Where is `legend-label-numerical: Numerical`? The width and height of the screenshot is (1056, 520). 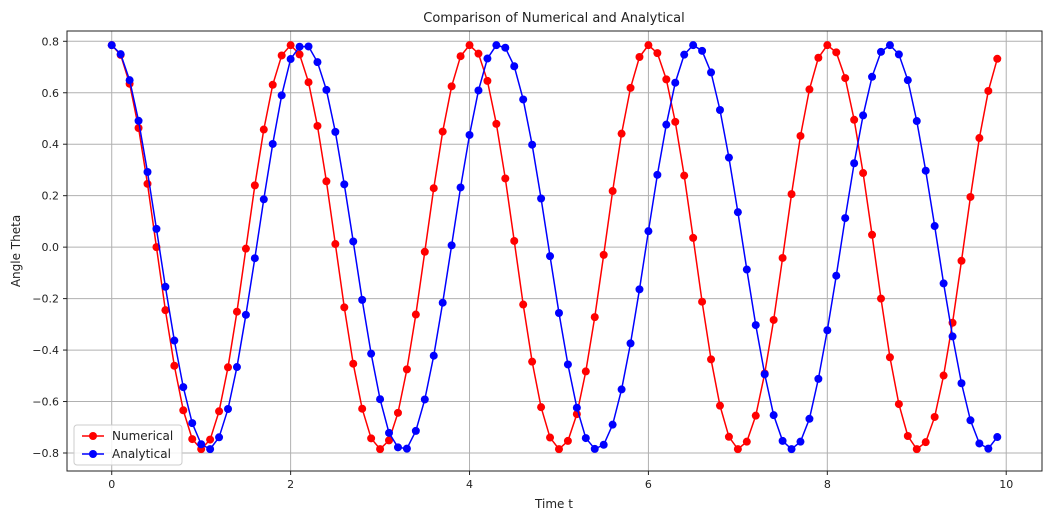 legend-label-numerical: Numerical is located at coordinates (142, 436).